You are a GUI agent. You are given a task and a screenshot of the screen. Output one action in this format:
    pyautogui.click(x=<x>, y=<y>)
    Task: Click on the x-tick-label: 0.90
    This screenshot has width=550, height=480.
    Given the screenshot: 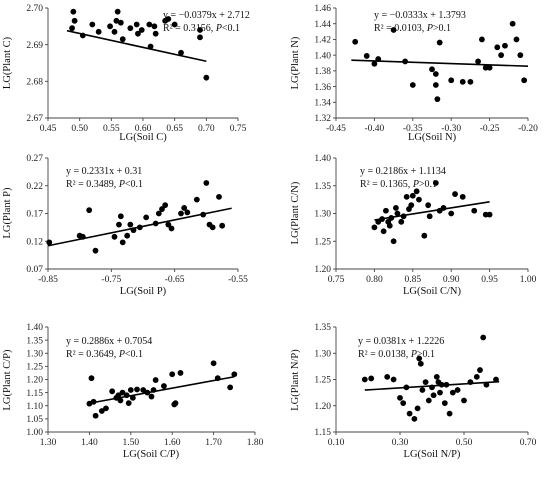 What is the action you would take?
    pyautogui.click(x=451, y=280)
    